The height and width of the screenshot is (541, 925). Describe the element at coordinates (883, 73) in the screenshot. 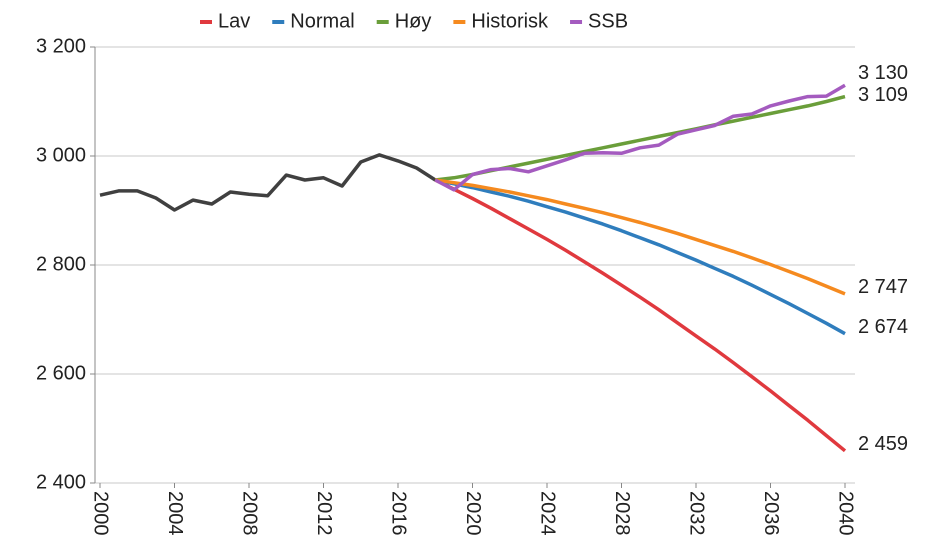

I see `end-label: 3 130` at that location.